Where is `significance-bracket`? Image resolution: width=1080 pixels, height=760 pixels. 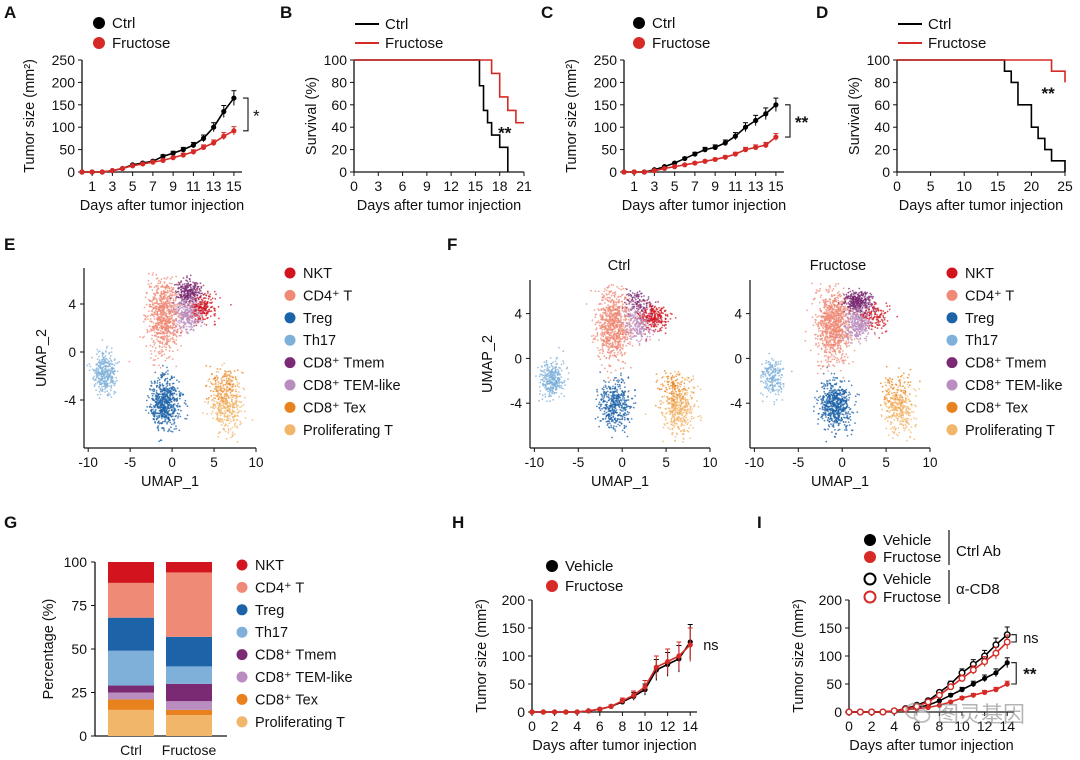 significance-bracket is located at coordinates (788, 121).